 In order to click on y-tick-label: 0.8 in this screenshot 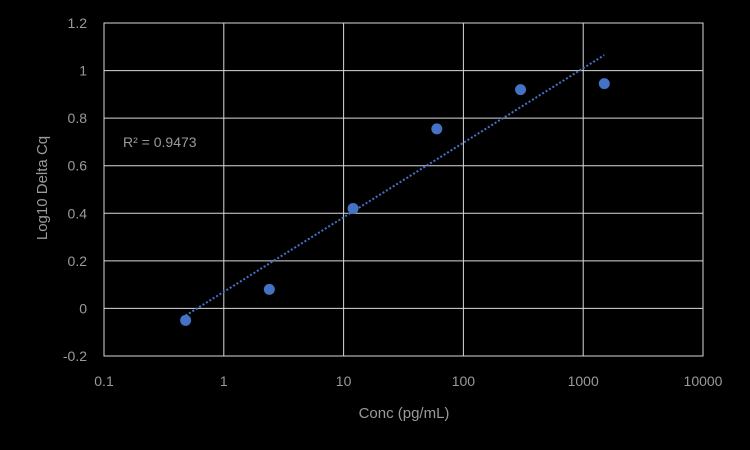, I will do `click(78, 118)`.